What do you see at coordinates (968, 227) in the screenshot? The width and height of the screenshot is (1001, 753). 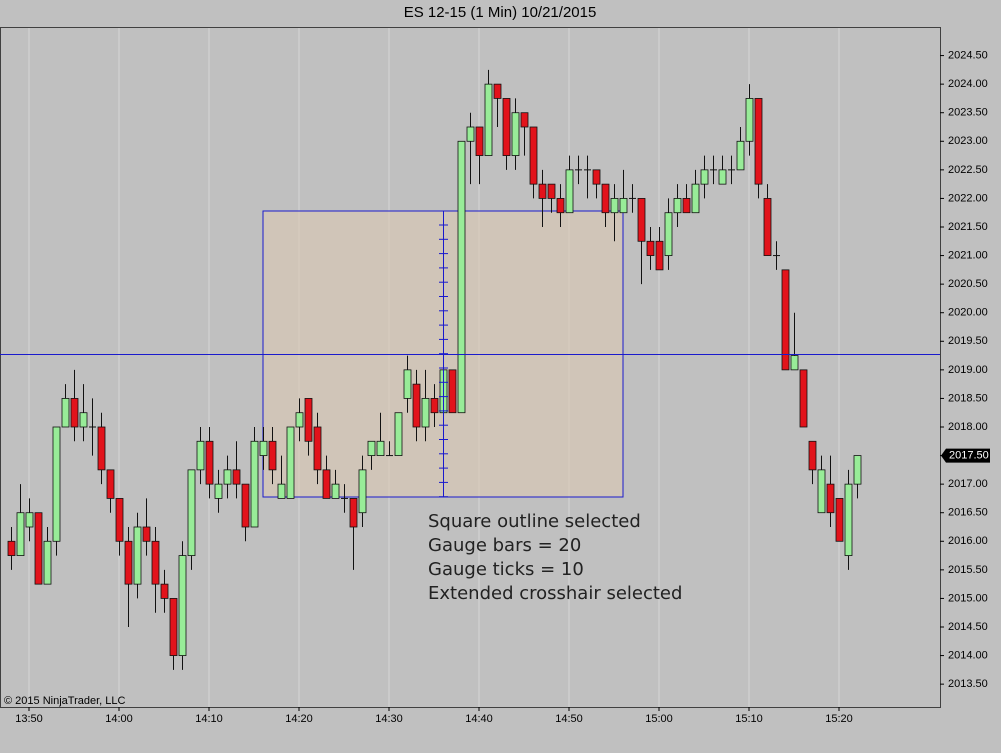 I see `y-tick-label: 2021.50` at bounding box center [968, 227].